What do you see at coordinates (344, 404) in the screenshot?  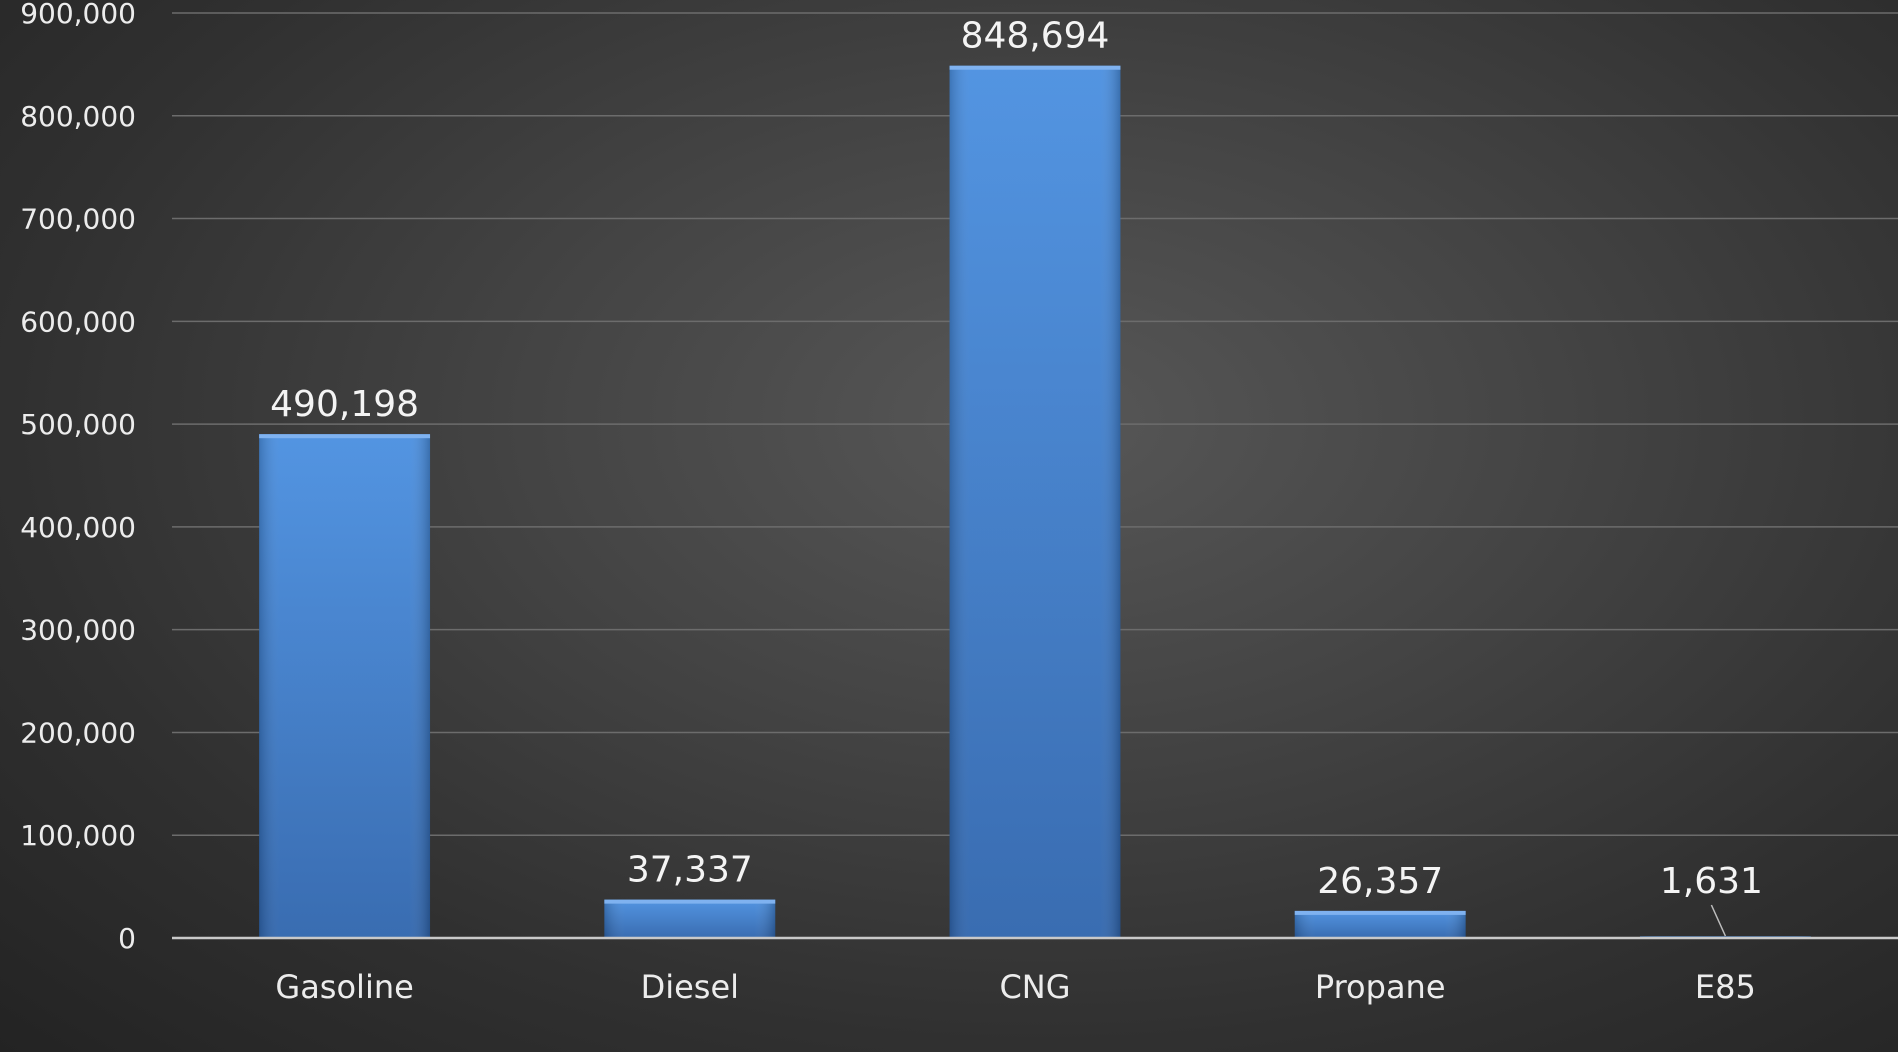 I see `data-label: 490,198` at bounding box center [344, 404].